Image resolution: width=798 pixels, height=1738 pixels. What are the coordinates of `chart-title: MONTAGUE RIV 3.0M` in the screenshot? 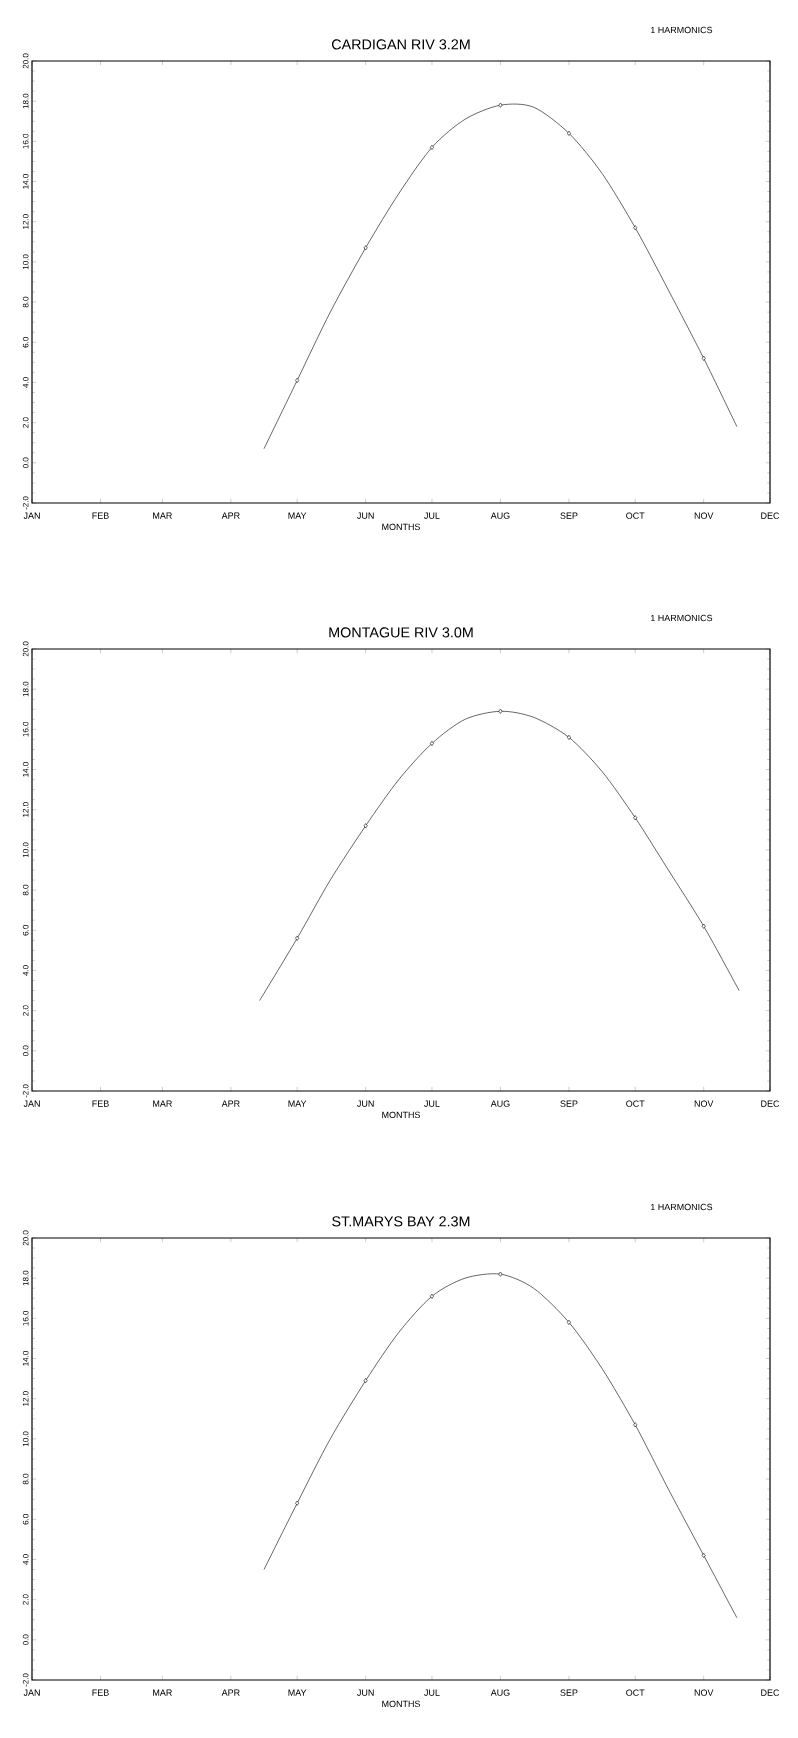 It's located at (401, 632).